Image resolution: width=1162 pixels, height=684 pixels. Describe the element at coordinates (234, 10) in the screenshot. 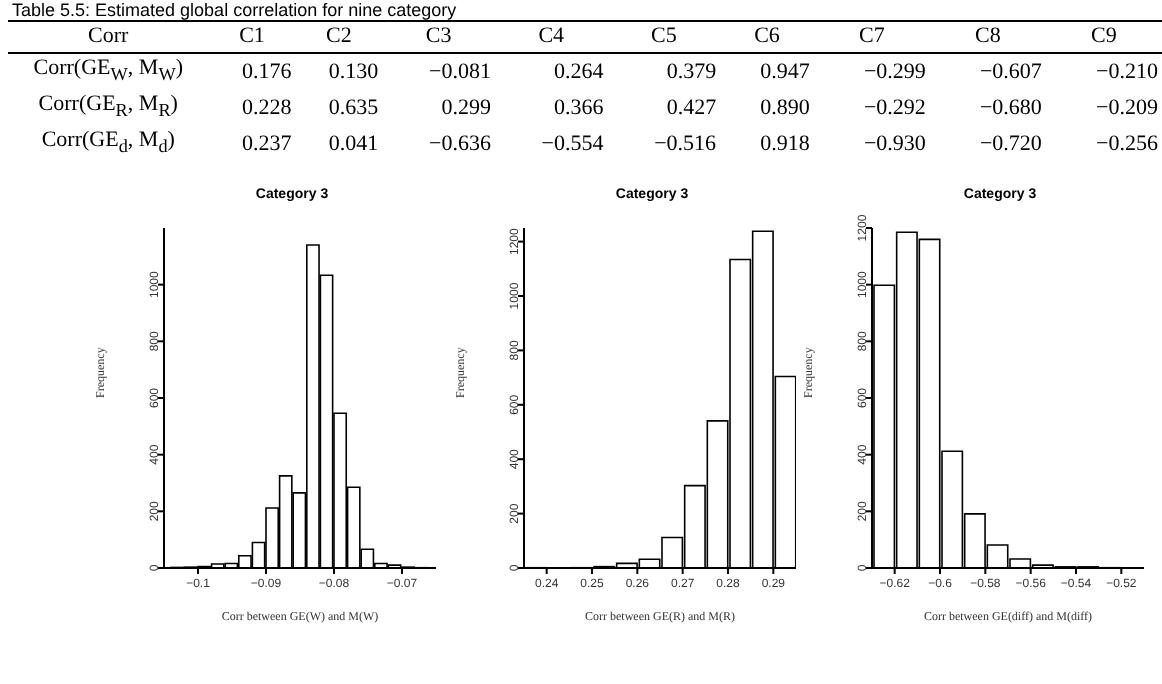

I see `text: Table 5.5: Estimated global correlation for nine category` at that location.